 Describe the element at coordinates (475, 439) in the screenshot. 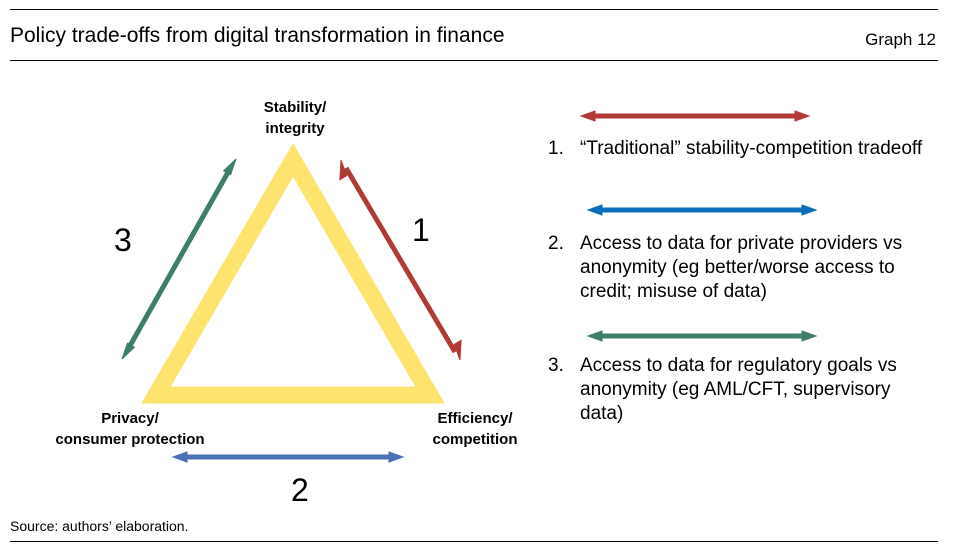

I see `vertex-label-line: competition` at that location.